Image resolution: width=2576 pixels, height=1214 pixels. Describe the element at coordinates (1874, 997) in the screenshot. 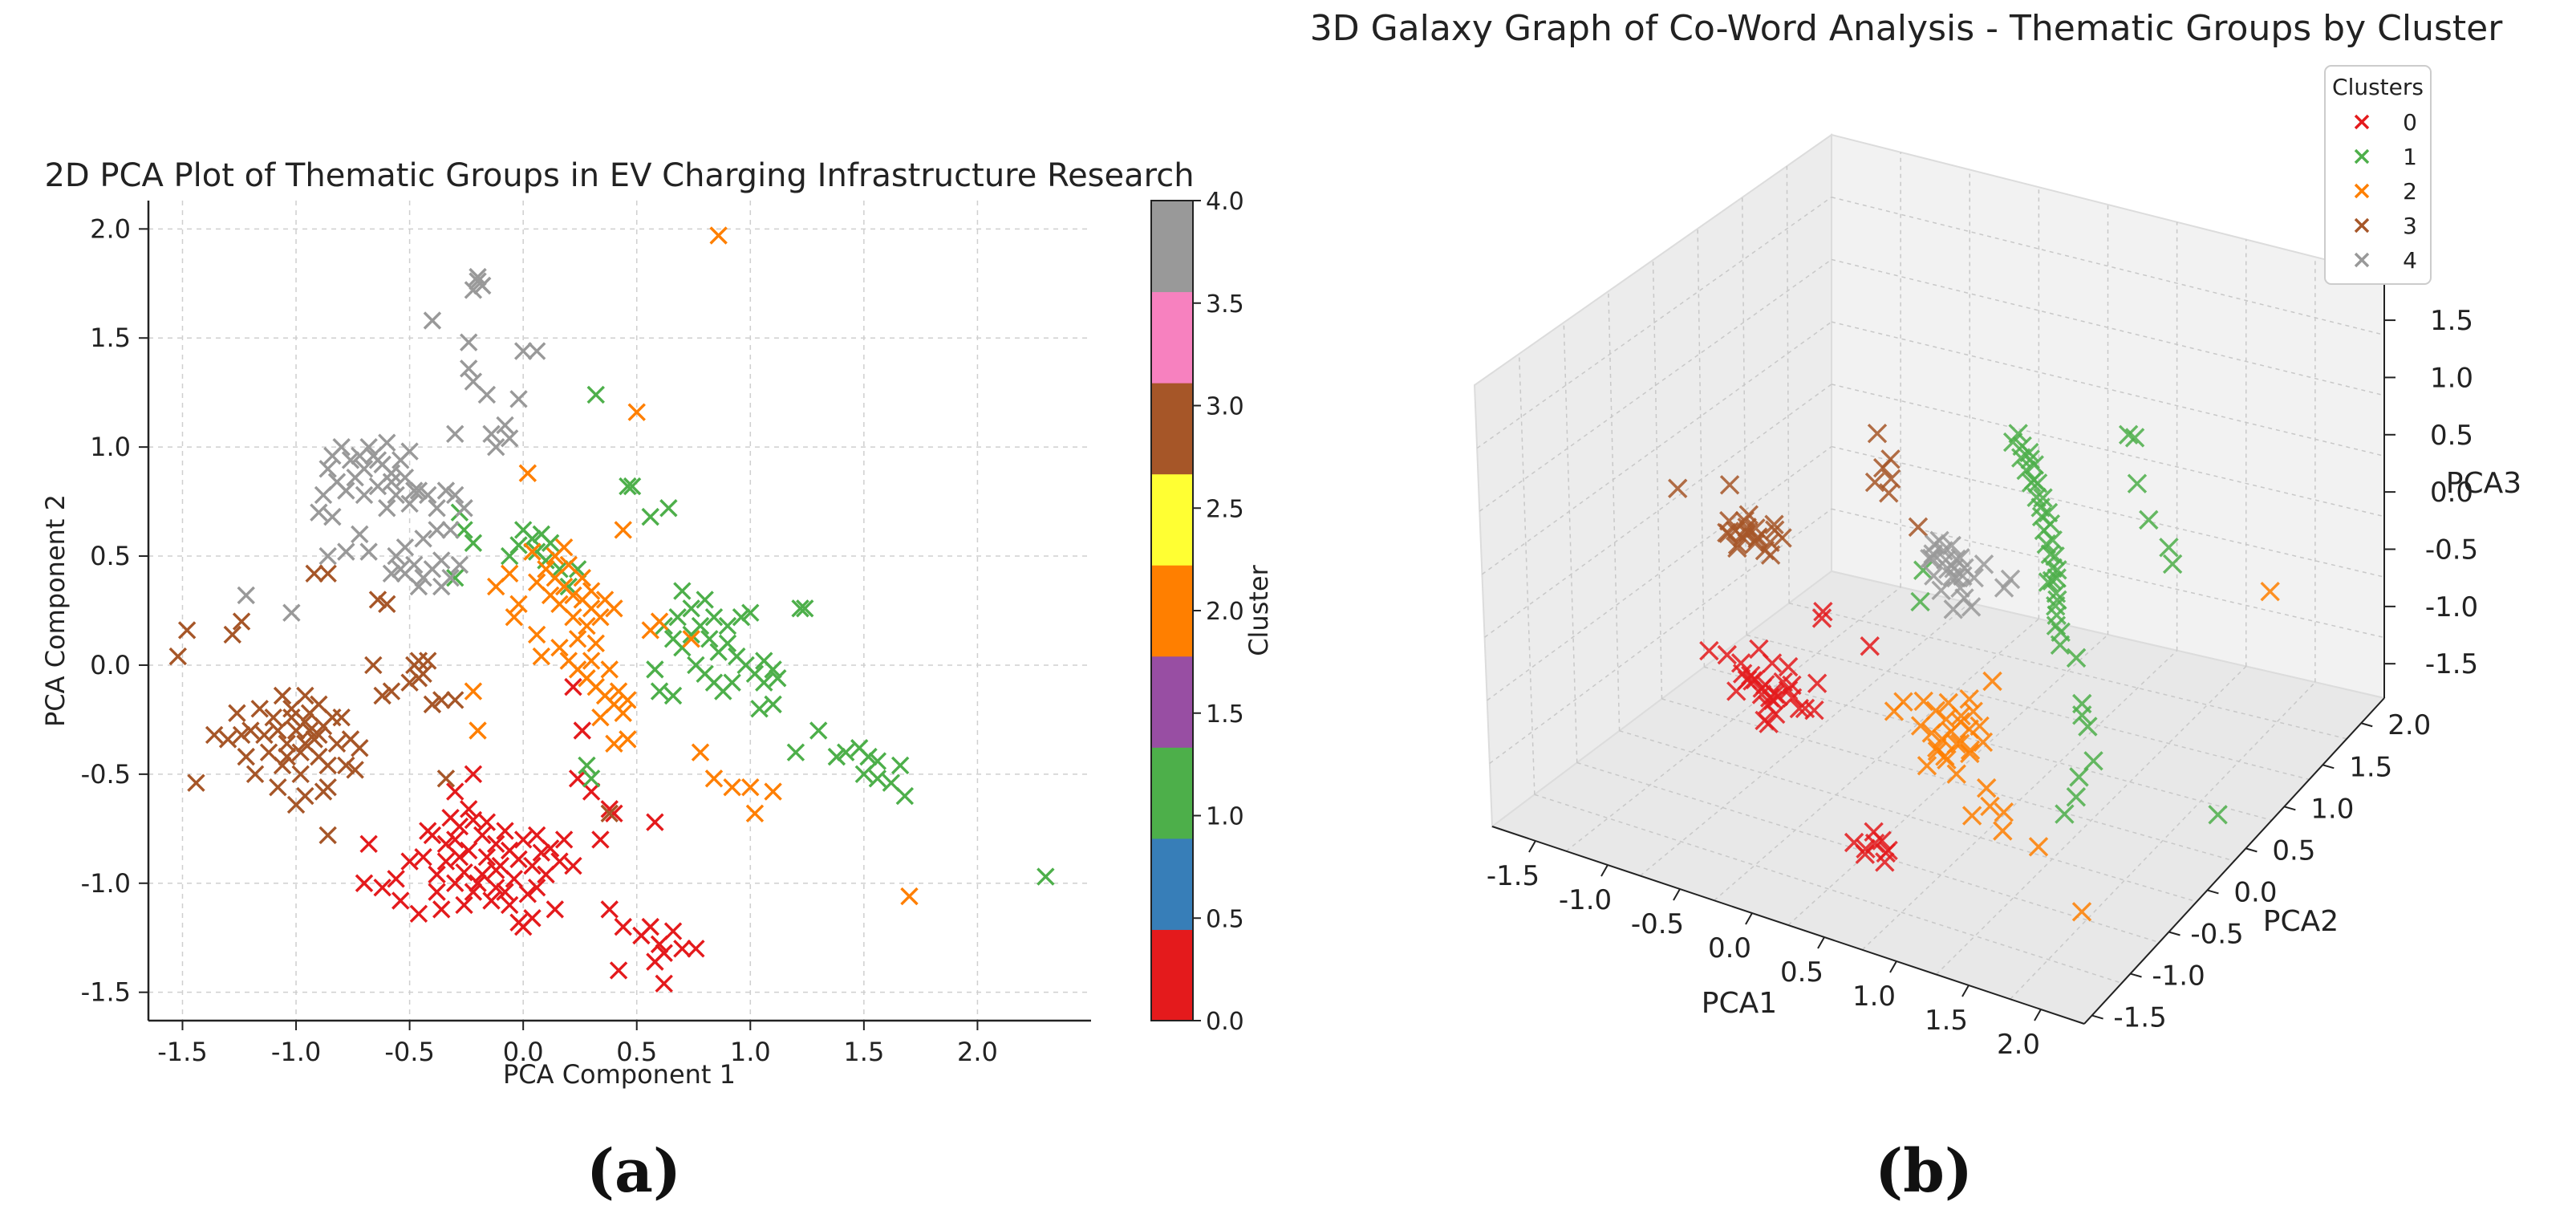

I see `panel-b-x-tick-label: 1.0` at that location.